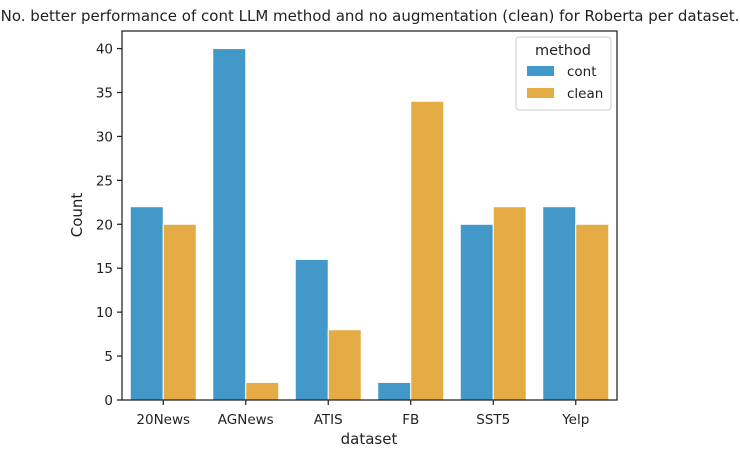  Describe the element at coordinates (563, 73) in the screenshot. I see `legend: method cont clean` at that location.